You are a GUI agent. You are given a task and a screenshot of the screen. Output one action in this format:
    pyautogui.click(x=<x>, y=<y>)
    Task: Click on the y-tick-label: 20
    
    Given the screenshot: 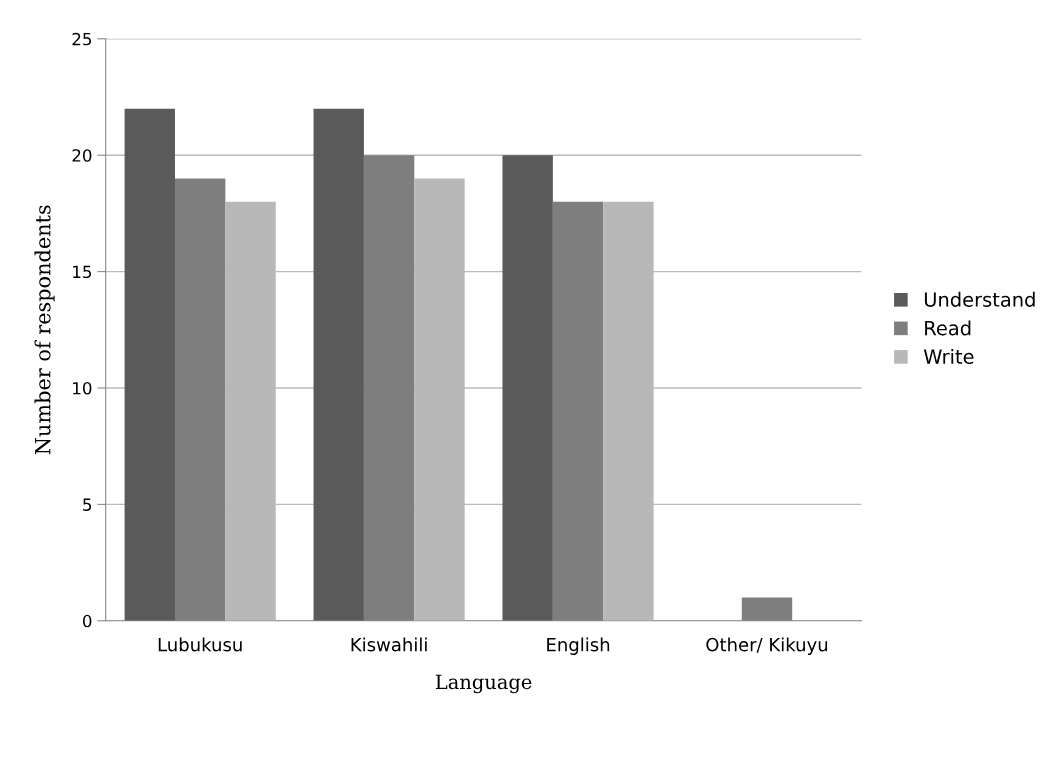 What is the action you would take?
    pyautogui.click(x=82, y=155)
    